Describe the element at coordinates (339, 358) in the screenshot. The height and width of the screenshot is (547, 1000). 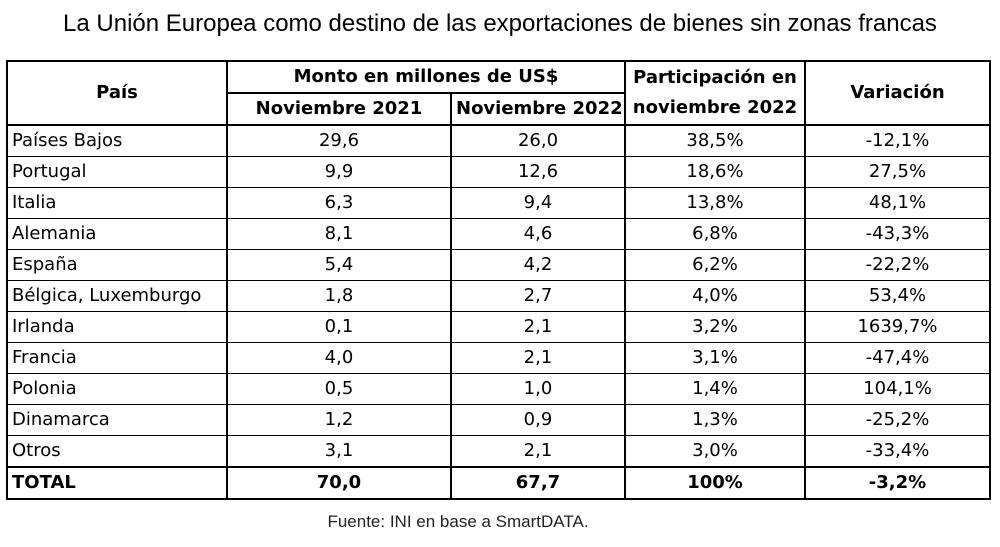
I see `cell-nov2021: 4,0` at that location.